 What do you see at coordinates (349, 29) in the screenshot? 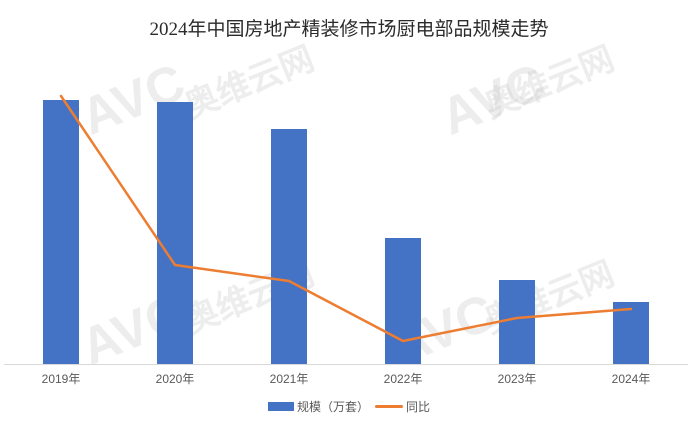
I see `chart-title: 2024年中国房地产精装修市场厨电部品规模走势` at bounding box center [349, 29].